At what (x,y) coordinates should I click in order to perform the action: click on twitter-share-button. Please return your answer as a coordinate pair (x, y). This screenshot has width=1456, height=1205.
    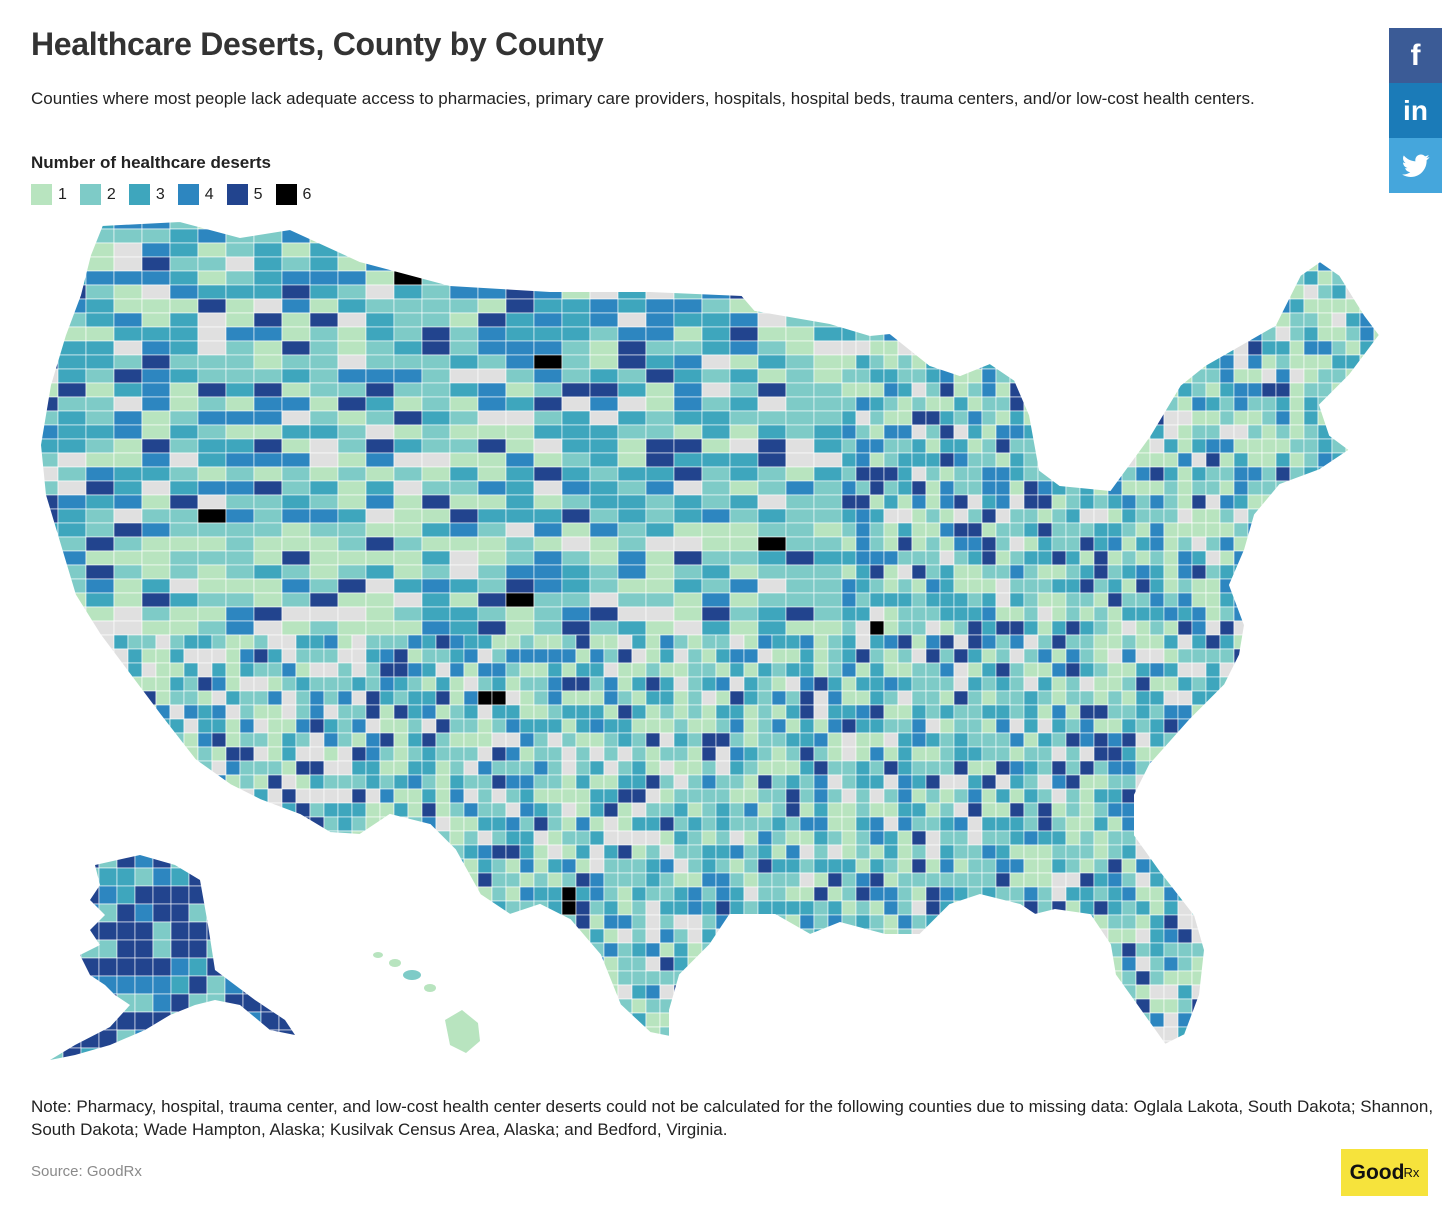
    Looking at the image, I should click on (1415, 165).